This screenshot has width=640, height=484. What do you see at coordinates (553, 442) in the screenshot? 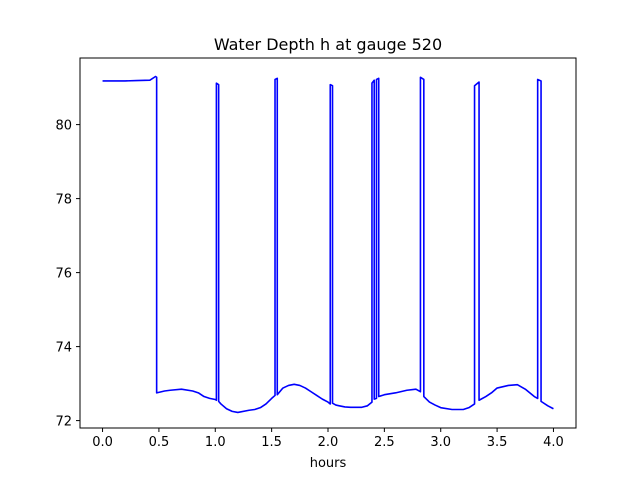
I see `x-tick-label: 4.0` at bounding box center [553, 442].